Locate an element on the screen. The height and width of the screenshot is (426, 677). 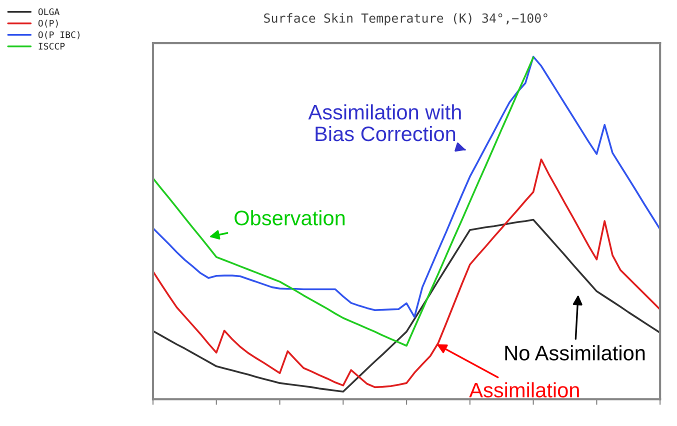
legend-label: O(P IBC) is located at coordinates (59, 35).